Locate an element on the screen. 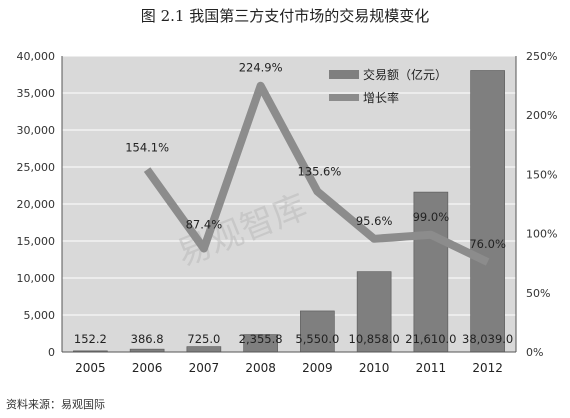 Image resolution: width=570 pixels, height=418 pixels. left-tick-label: 10,000 is located at coordinates (36, 278).